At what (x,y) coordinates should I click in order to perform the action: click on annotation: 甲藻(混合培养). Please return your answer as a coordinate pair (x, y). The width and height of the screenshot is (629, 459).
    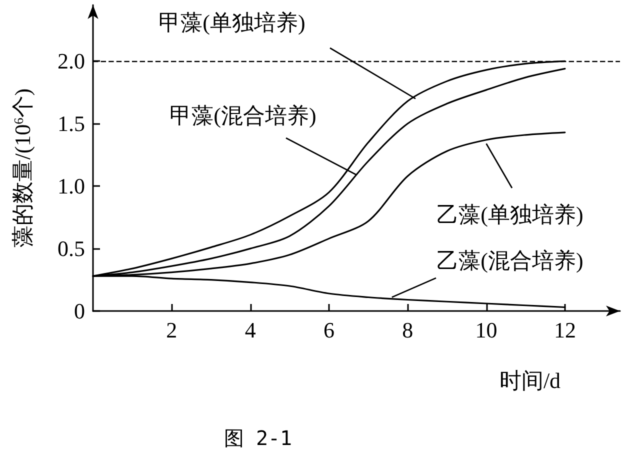
    Looking at the image, I should click on (243, 115).